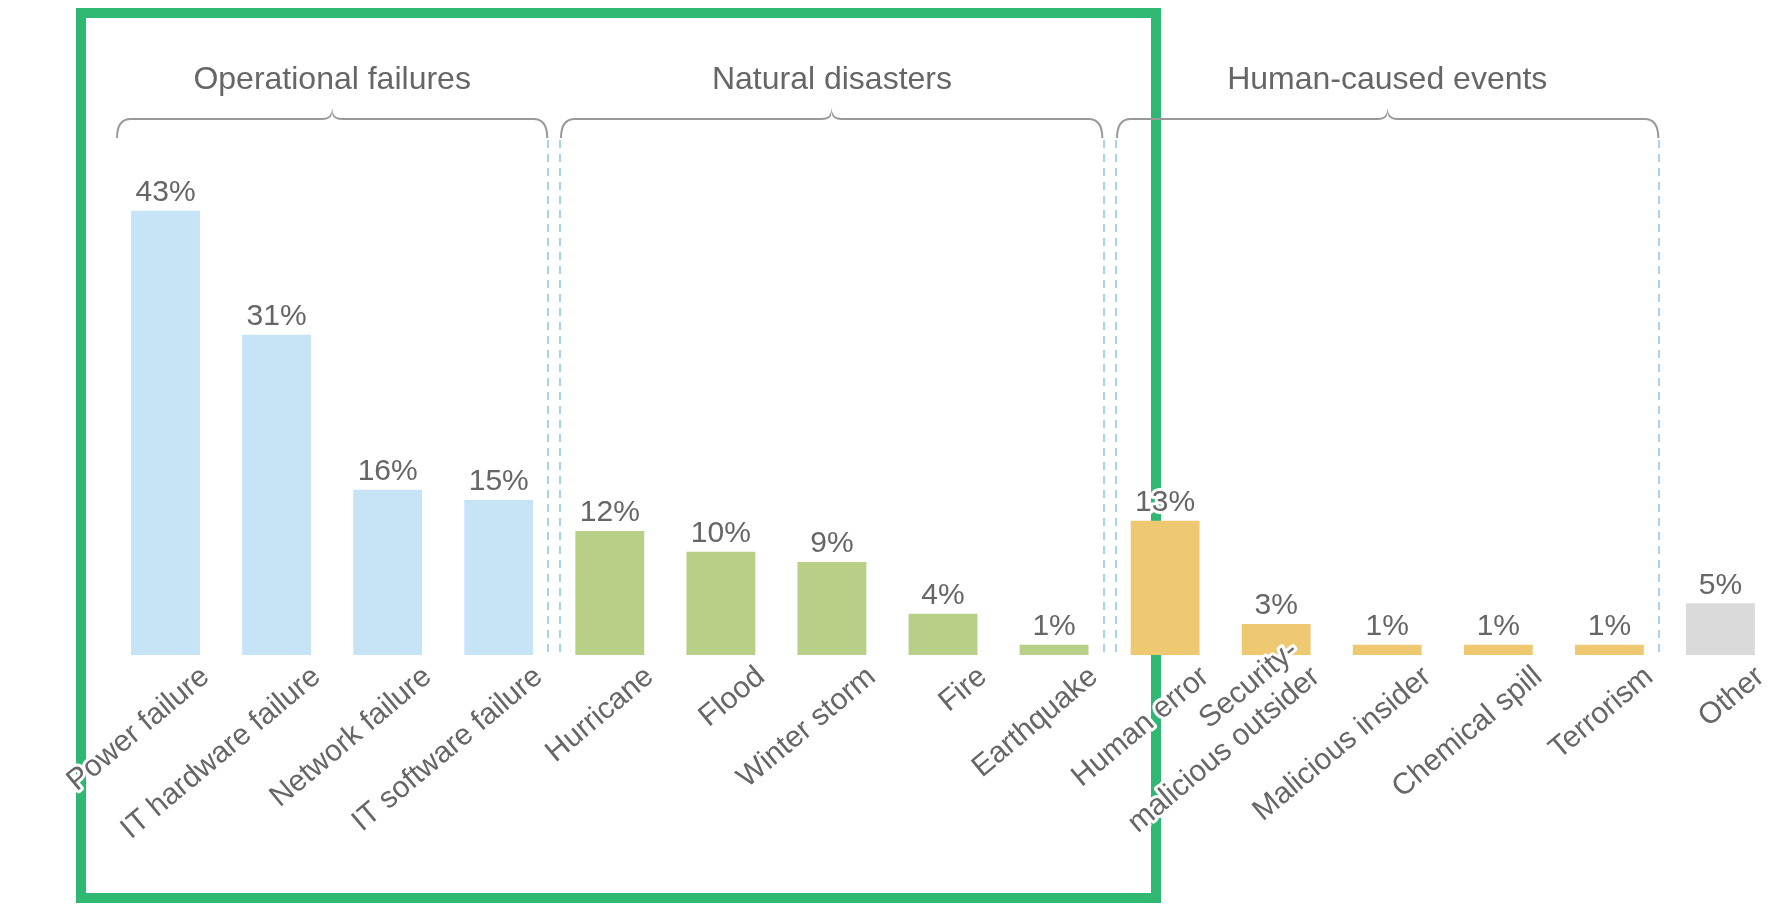  What do you see at coordinates (276, 314) in the screenshot?
I see `data-label: 31%` at bounding box center [276, 314].